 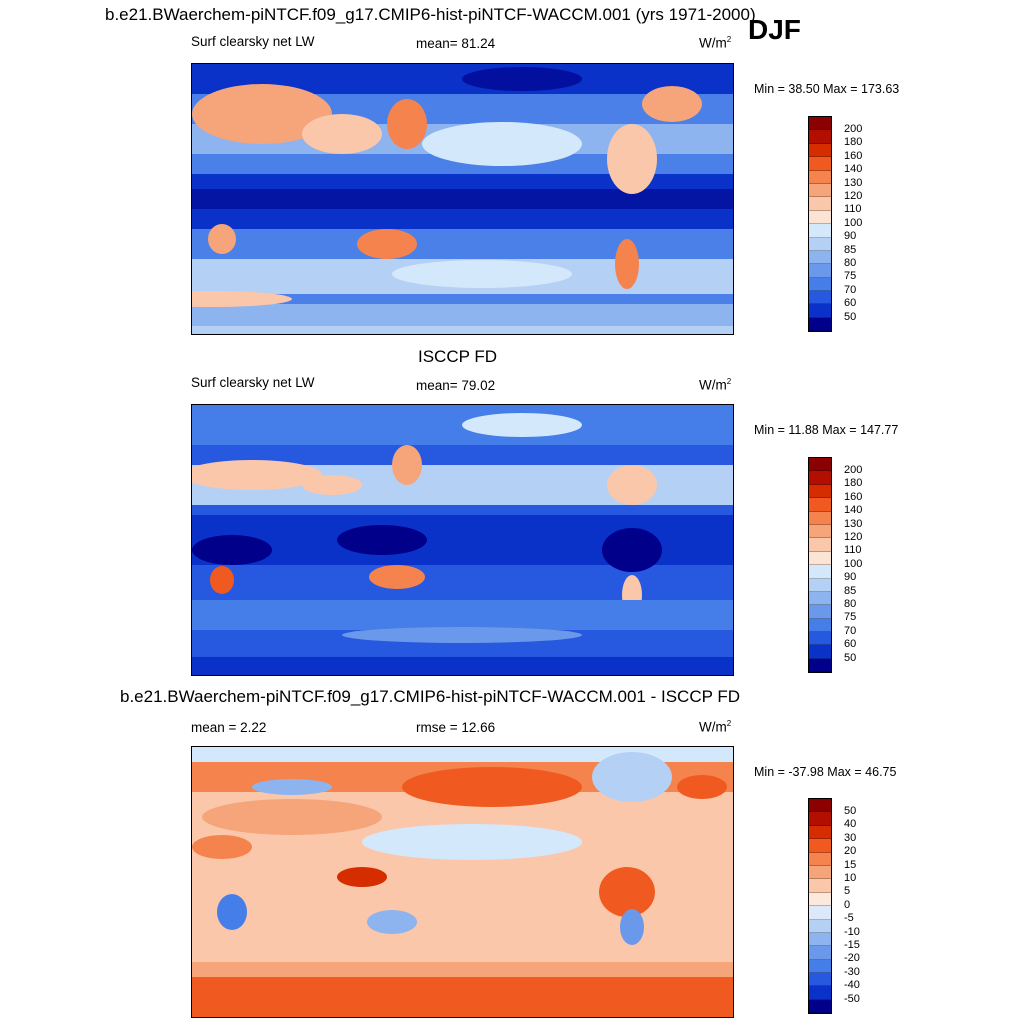 I want to click on panel1-colorbar-tick: 90, so click(x=850, y=236).